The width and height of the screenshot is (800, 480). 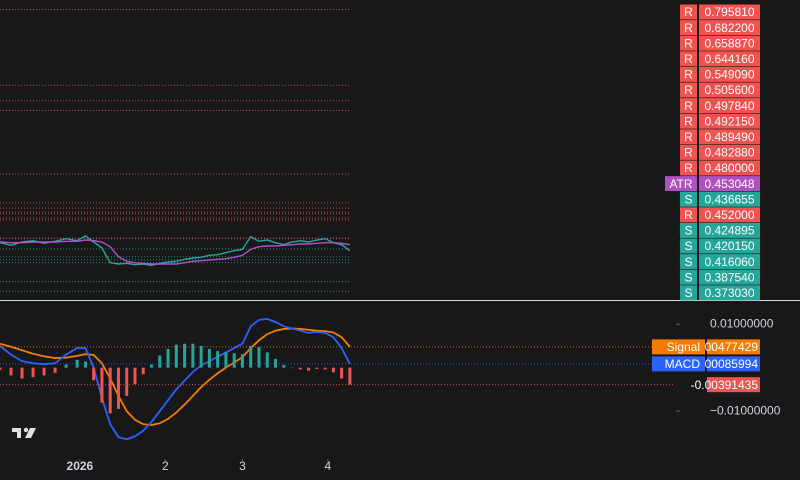 I want to click on x-tick-label: 4, so click(x=328, y=466).